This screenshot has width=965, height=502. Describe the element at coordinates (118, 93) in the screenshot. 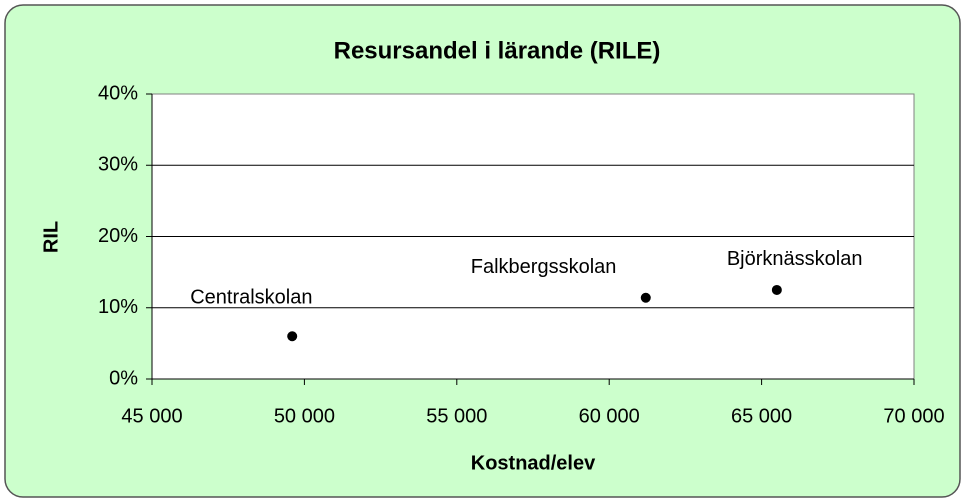

I see `y-tick-label: 40%` at that location.